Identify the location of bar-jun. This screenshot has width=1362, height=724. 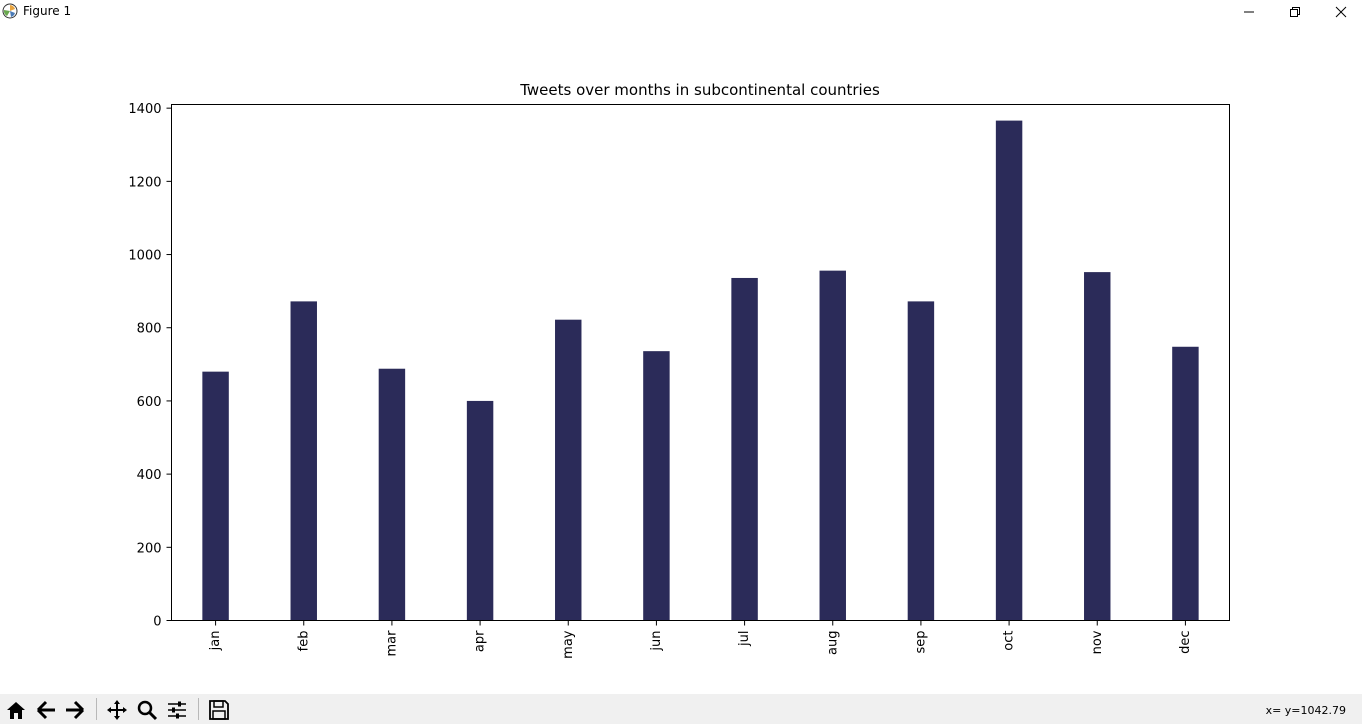
(656, 486).